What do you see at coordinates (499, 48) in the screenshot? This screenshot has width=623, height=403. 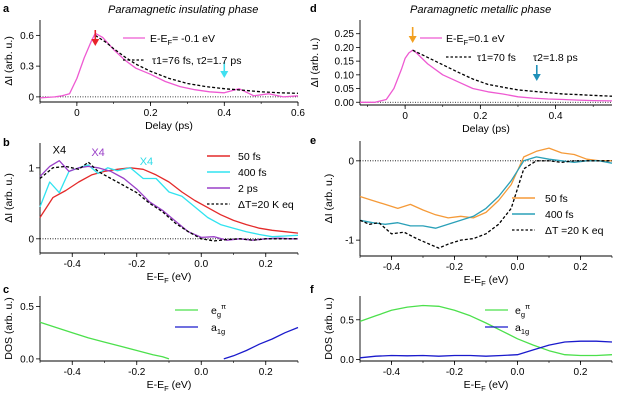 I see `legend-d: E-EF=0.1 eV τ1=70 fs τ2=1.8 ps` at bounding box center [499, 48].